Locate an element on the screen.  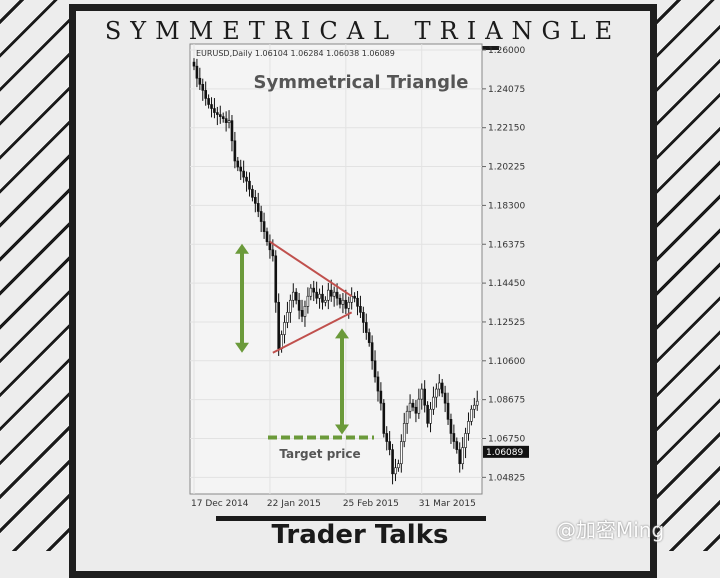
hatch-right is located at coordinates (688, 275).